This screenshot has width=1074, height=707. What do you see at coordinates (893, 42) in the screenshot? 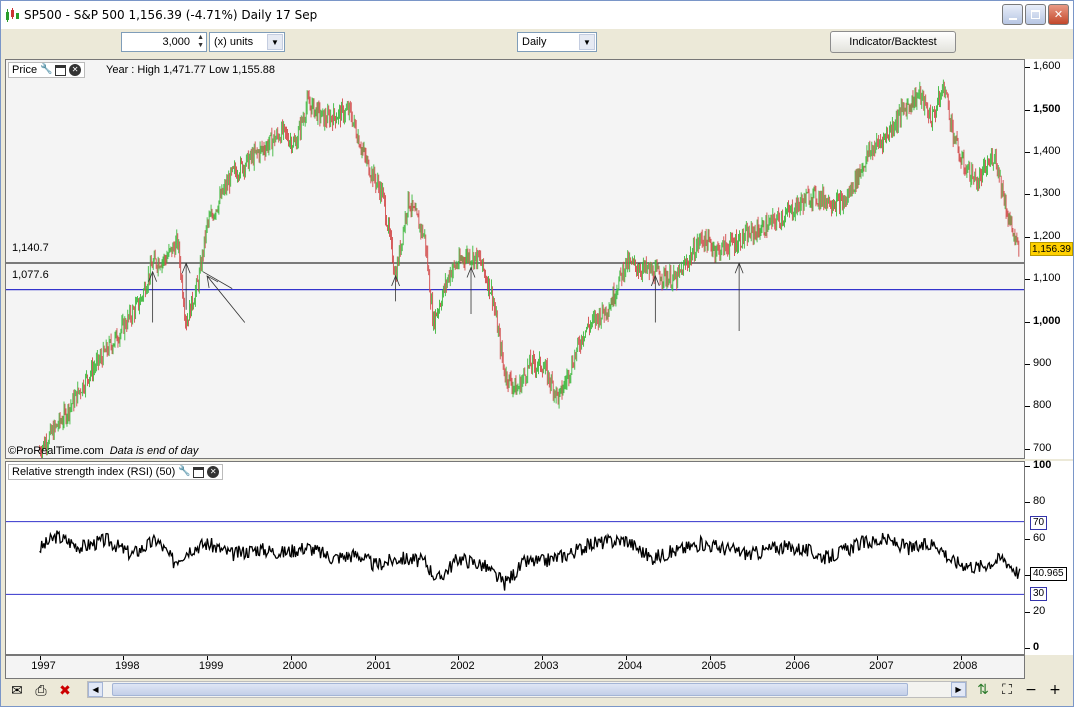
I see `indicator-backtest-button: Indicator/Backtest` at bounding box center [893, 42].